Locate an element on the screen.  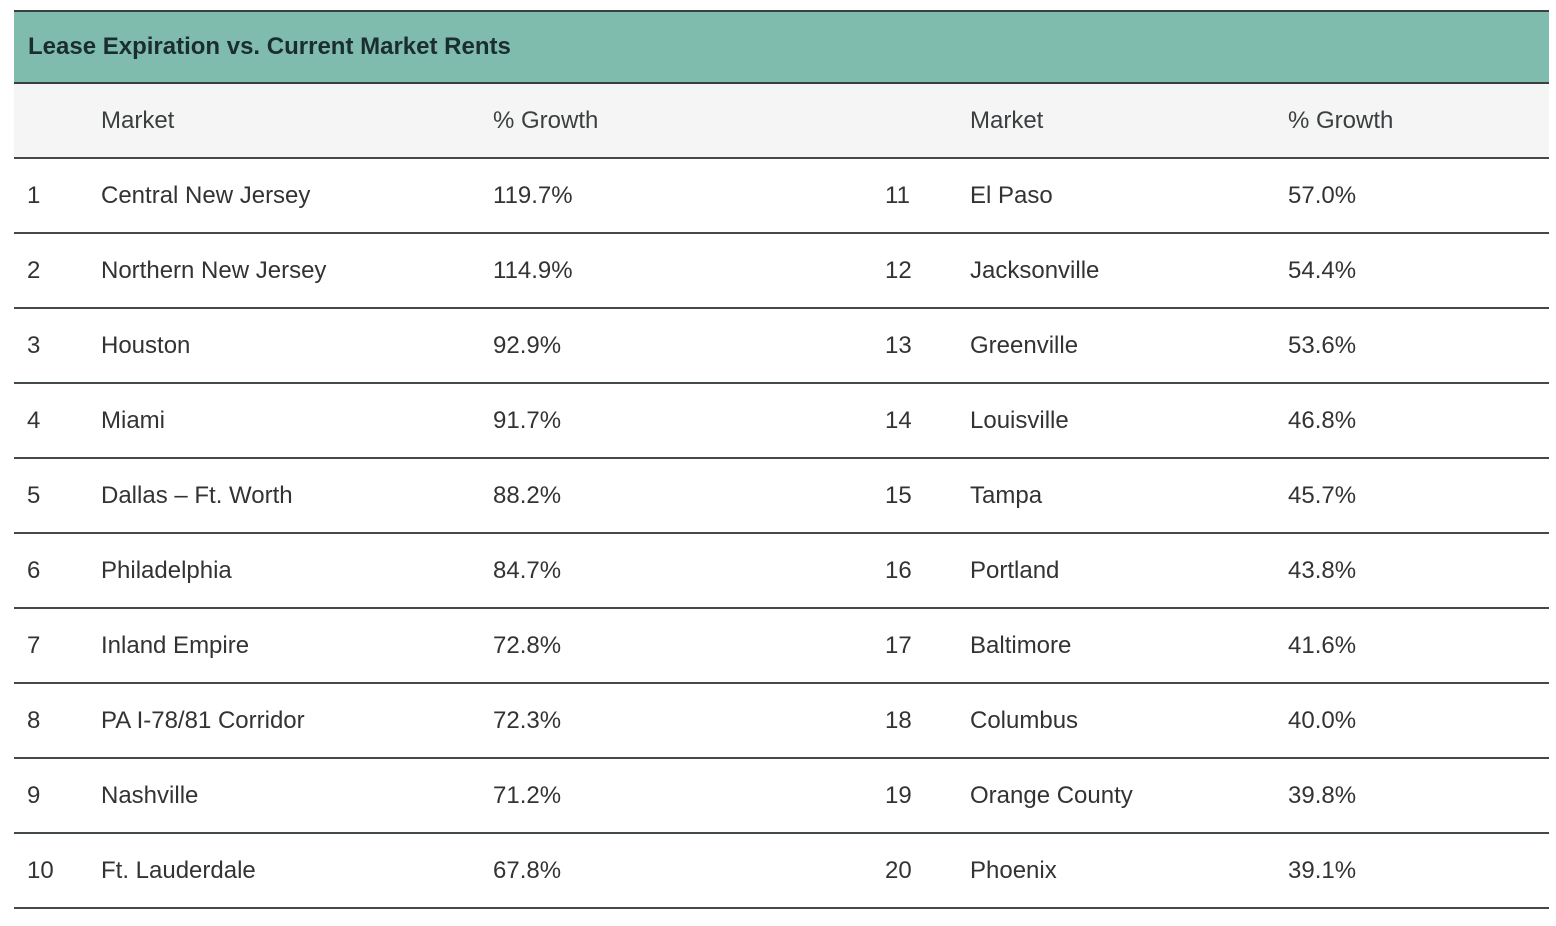
rank-left-cell: 10 is located at coordinates (40, 870).